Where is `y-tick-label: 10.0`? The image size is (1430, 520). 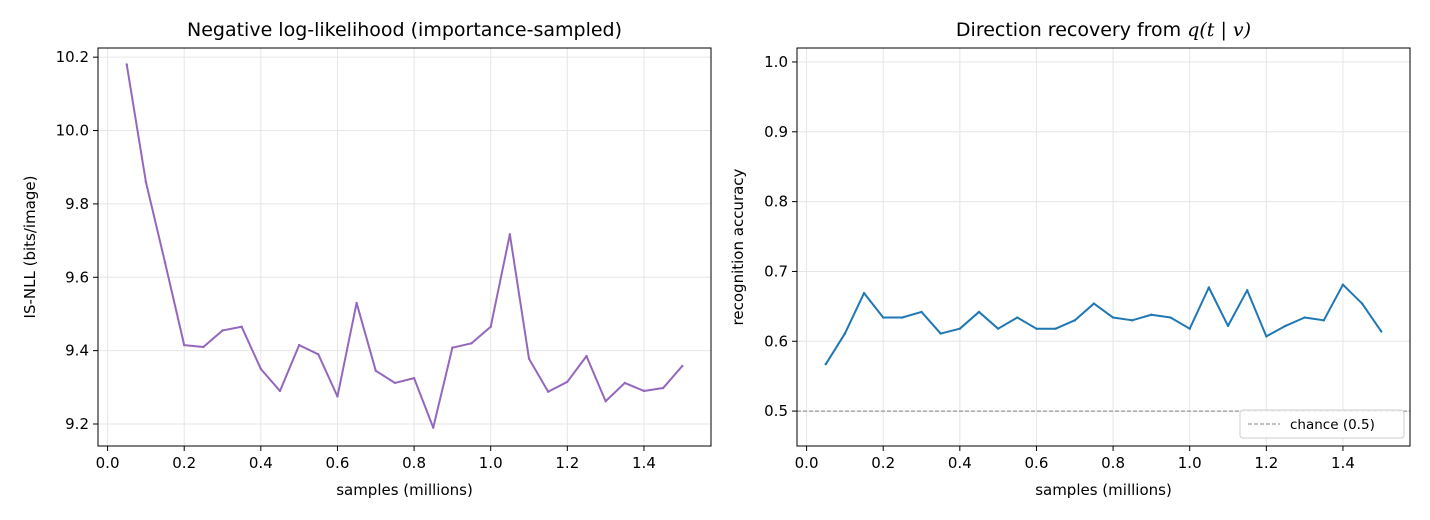
y-tick-label: 10.0 is located at coordinates (72, 131).